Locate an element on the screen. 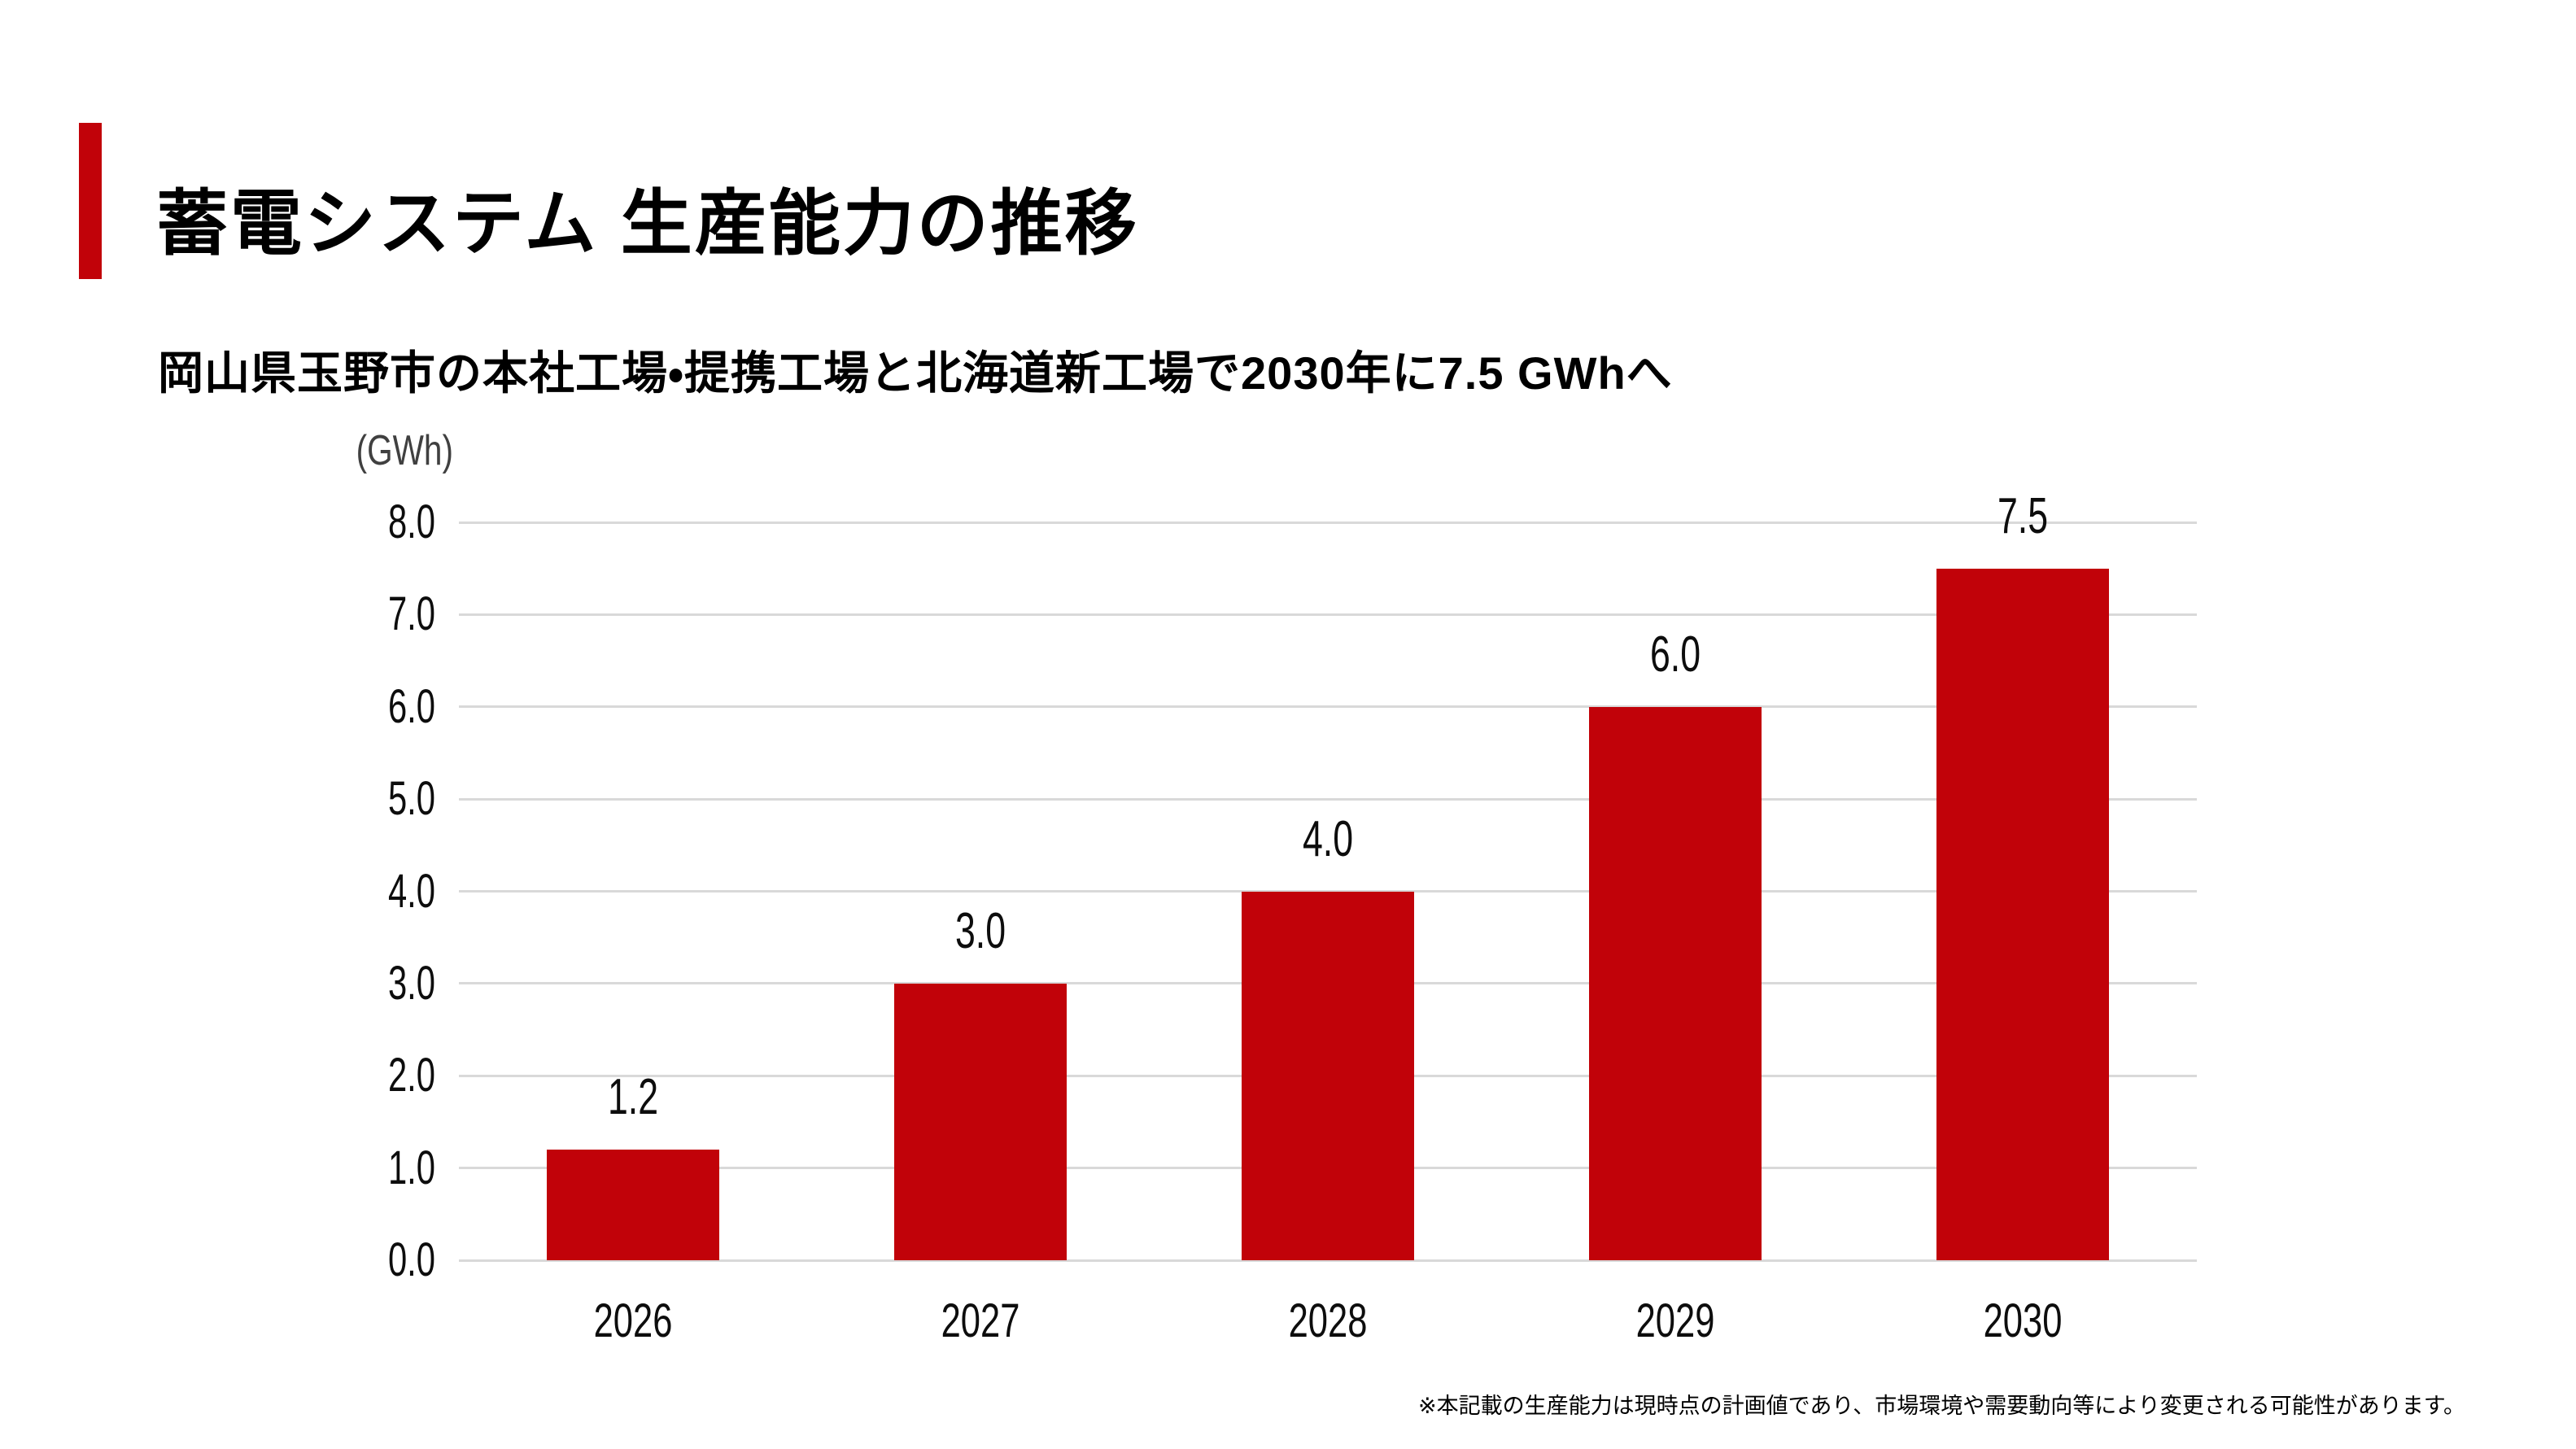 The width and height of the screenshot is (2576, 1449). x-axis-category-label: 2030 is located at coordinates (2023, 1320).